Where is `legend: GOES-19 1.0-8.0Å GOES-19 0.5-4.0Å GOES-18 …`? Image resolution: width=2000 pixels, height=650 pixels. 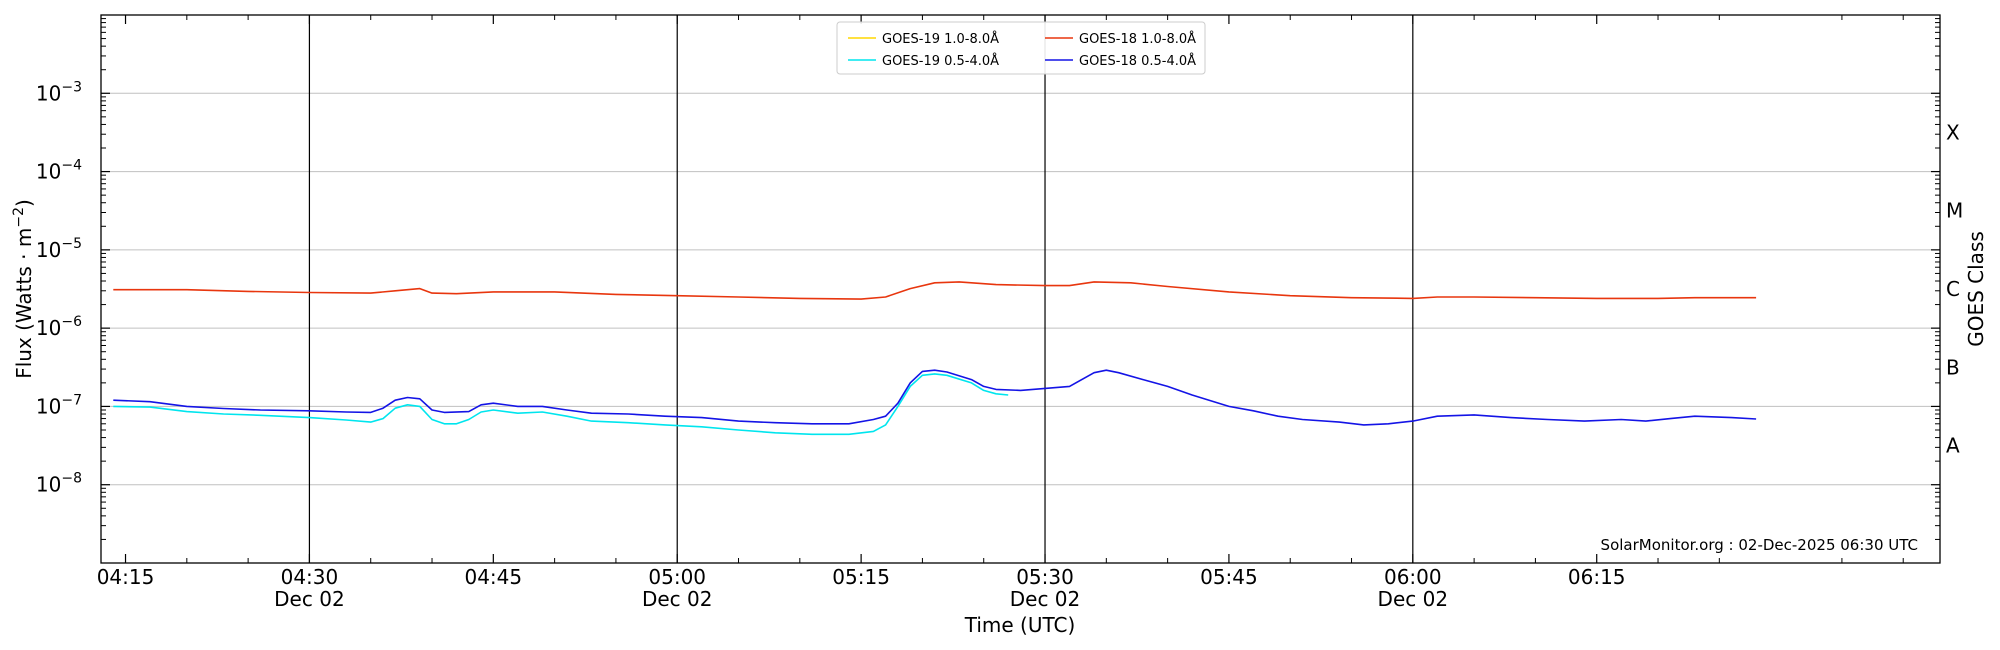
legend: GOES-19 1.0-8.0Å GOES-19 0.5-4.0Å GOES-18 … is located at coordinates (1021, 48).